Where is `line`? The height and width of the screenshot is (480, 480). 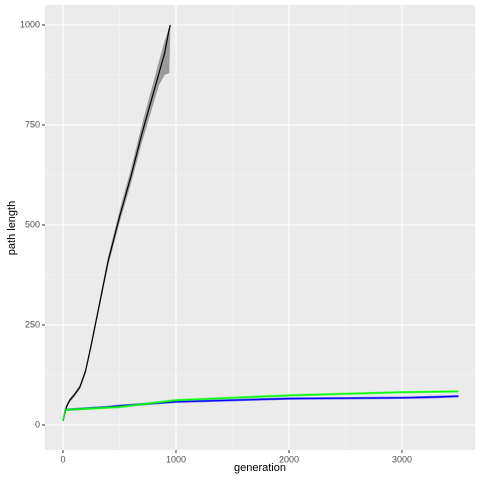 line is located at coordinates (260, 406).